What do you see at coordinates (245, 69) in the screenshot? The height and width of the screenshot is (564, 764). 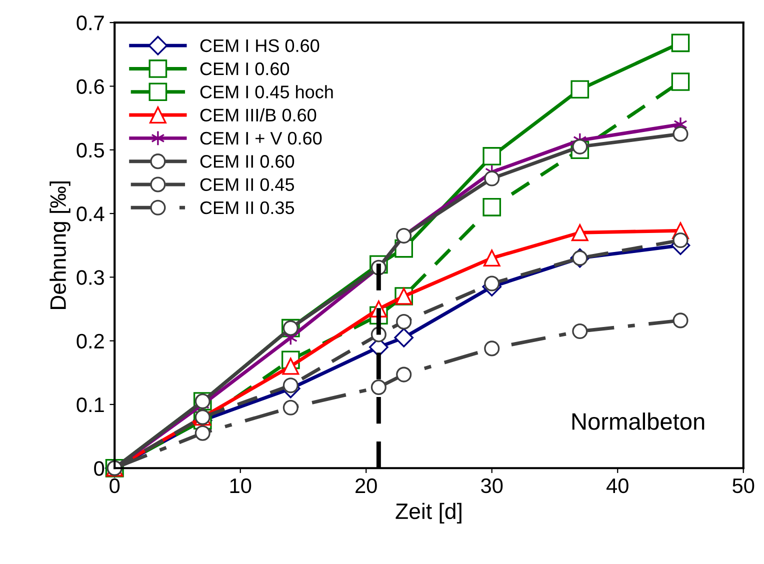 I see `legend-label: CEM I 0.60` at bounding box center [245, 69].